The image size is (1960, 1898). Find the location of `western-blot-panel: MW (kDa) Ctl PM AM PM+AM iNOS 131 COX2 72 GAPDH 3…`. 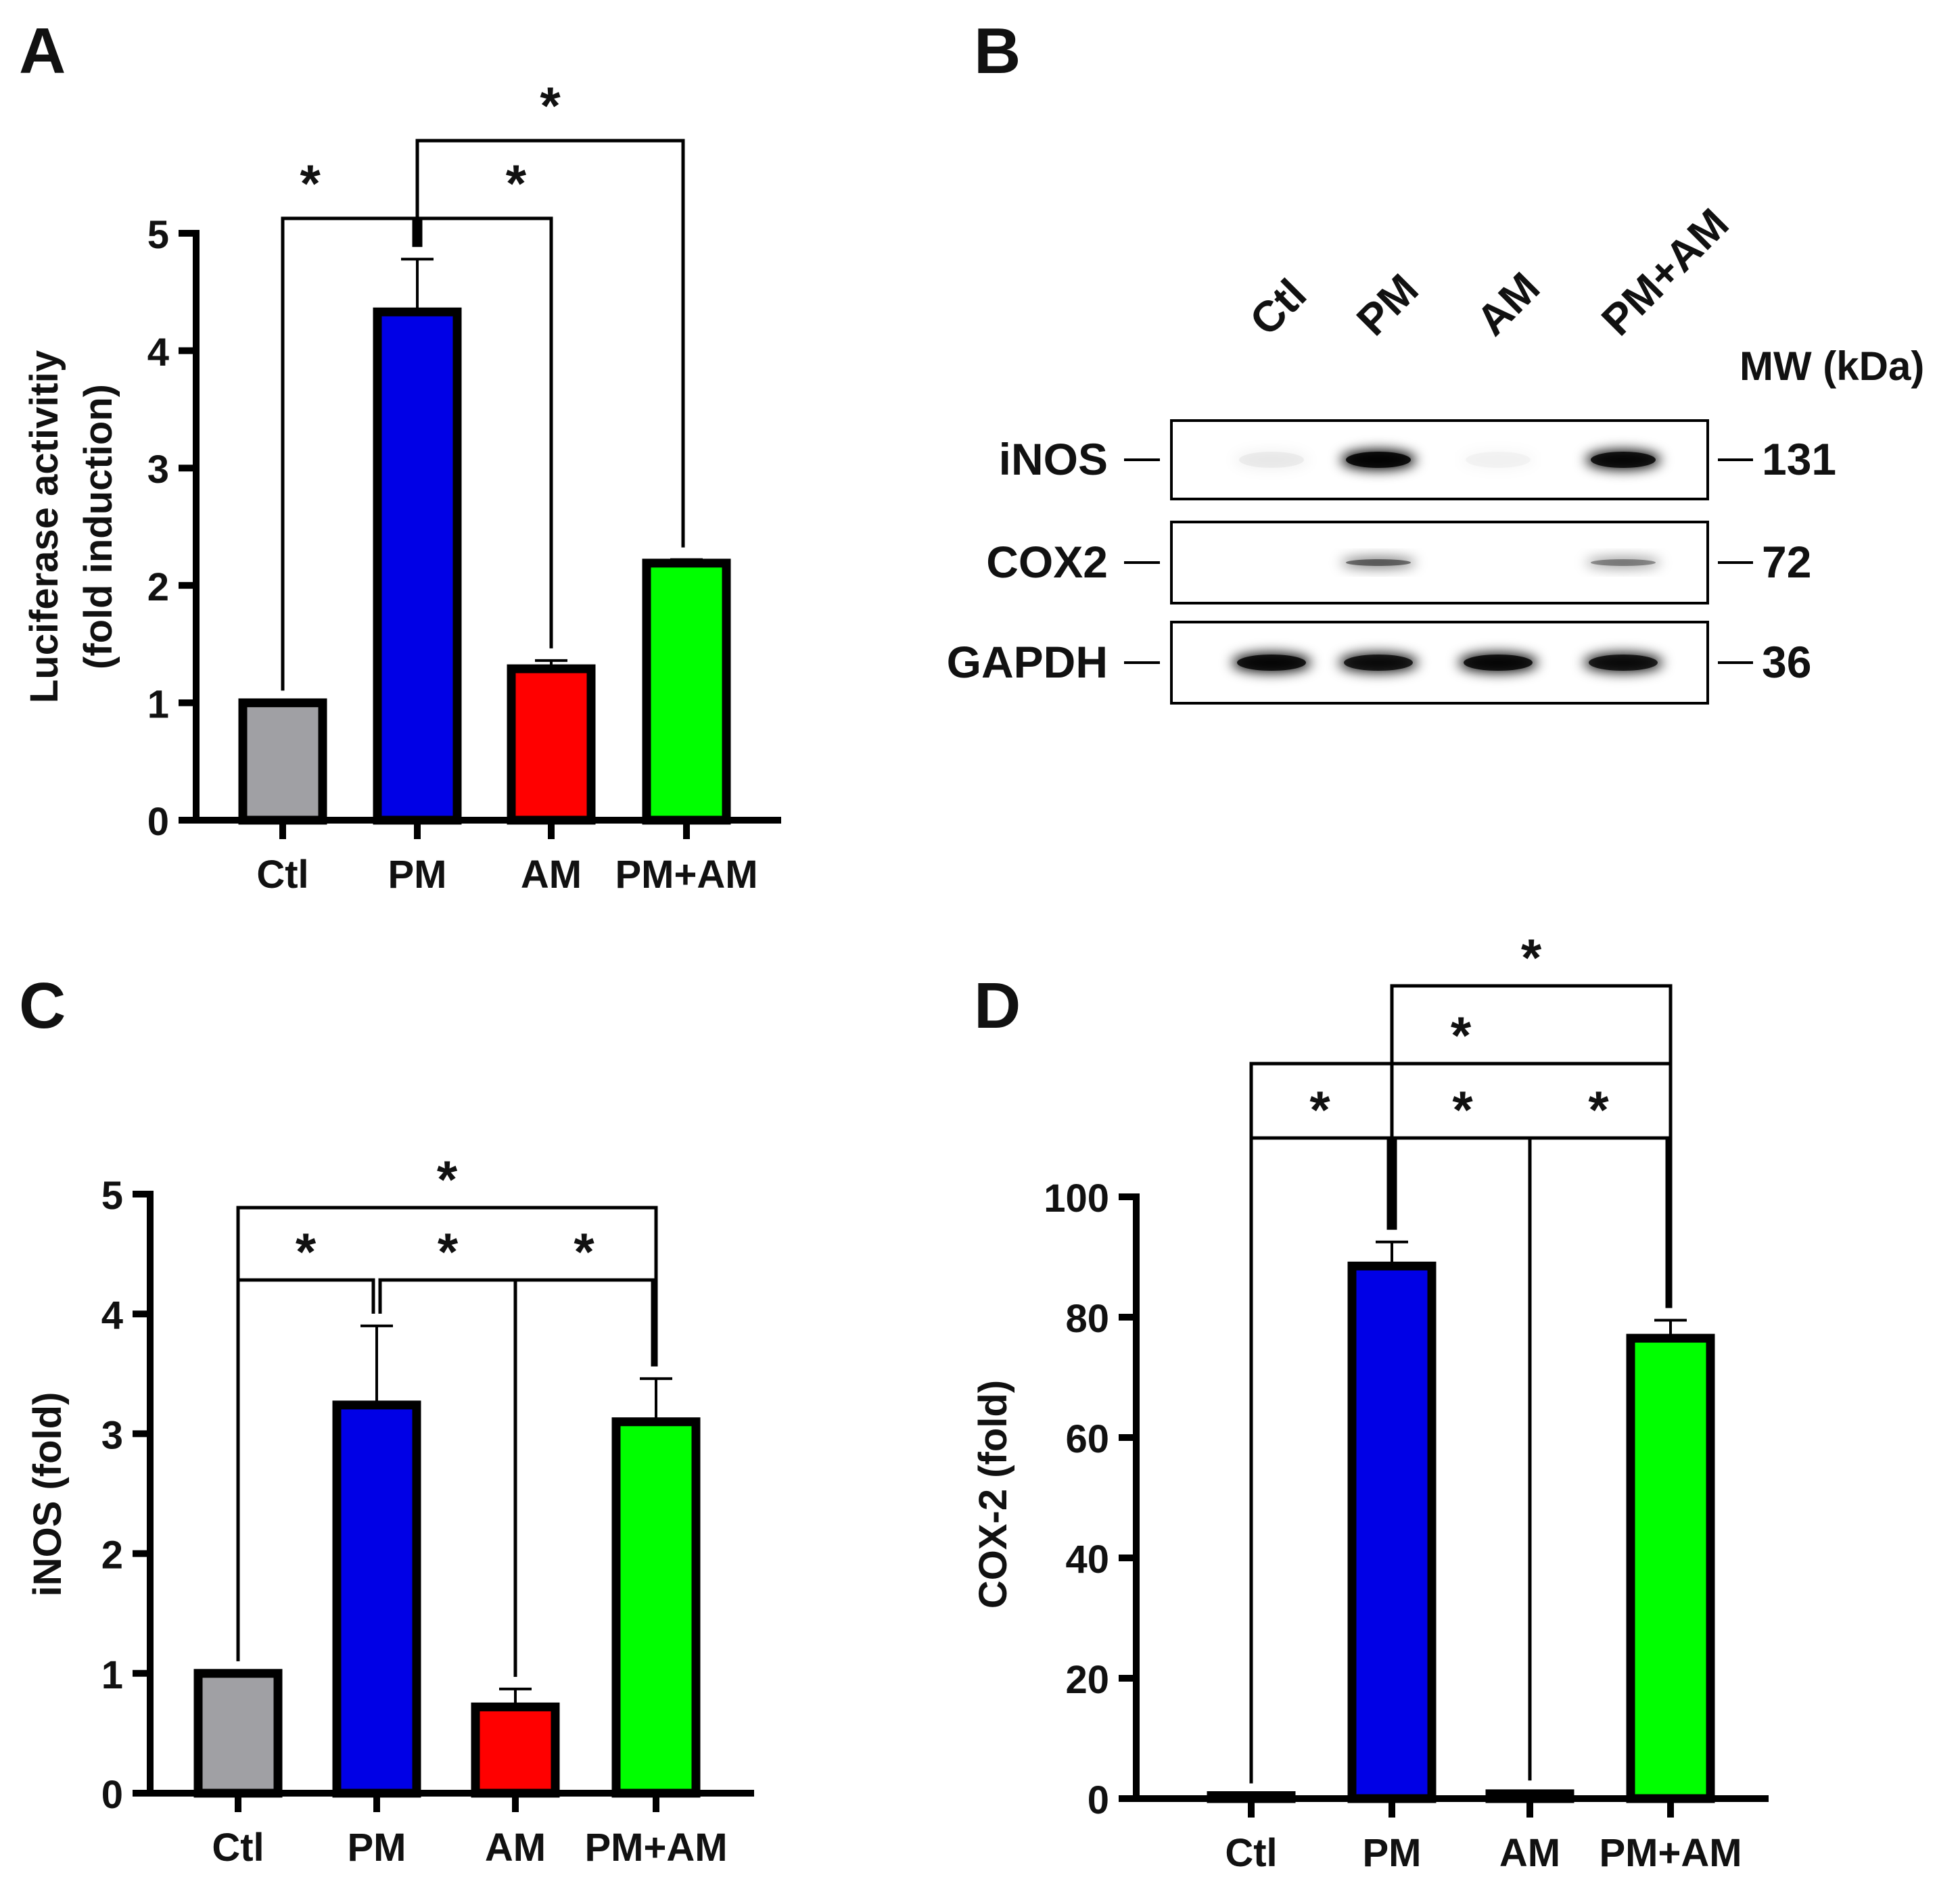

western-blot-panel: MW (kDa) Ctl PM AM PM+AM iNOS 131 COX2 72 GAPDH 3… is located at coordinates (1436, 452).